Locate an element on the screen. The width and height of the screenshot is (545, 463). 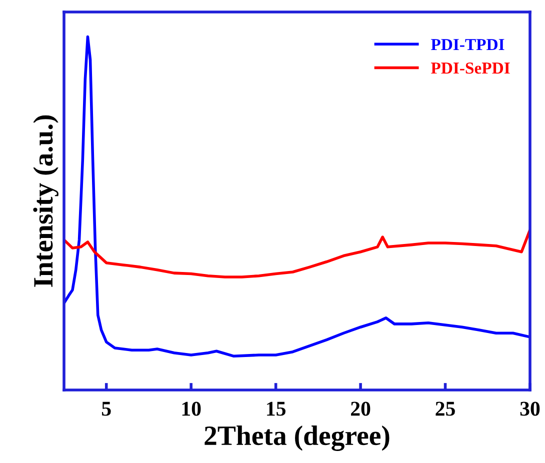
legend-label: PDI-TPDI is located at coordinates (467, 44).